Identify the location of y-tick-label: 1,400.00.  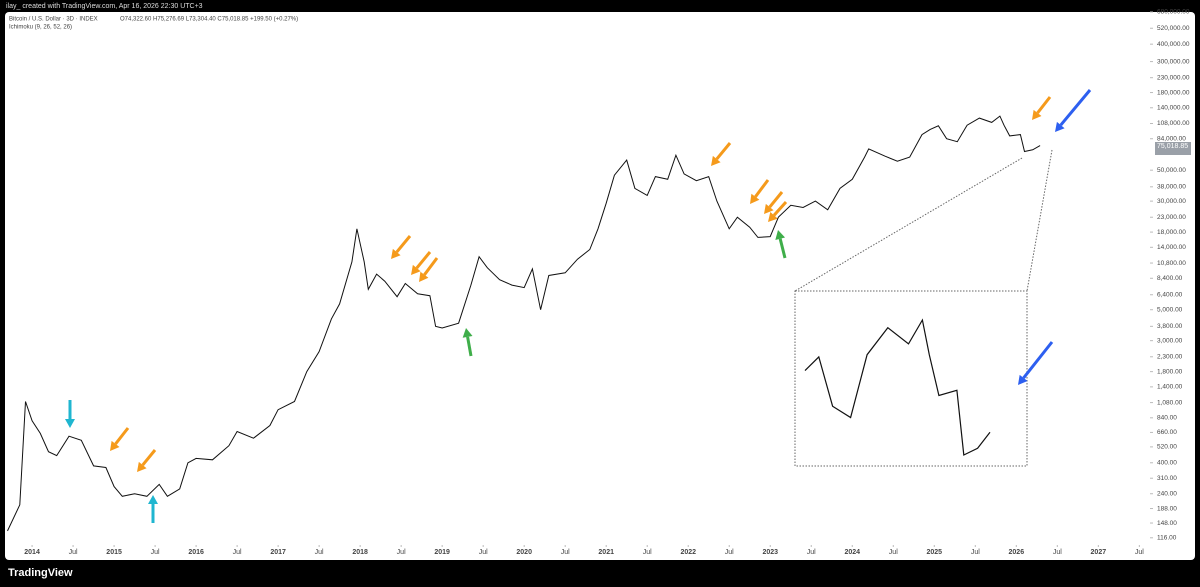
(1170, 387).